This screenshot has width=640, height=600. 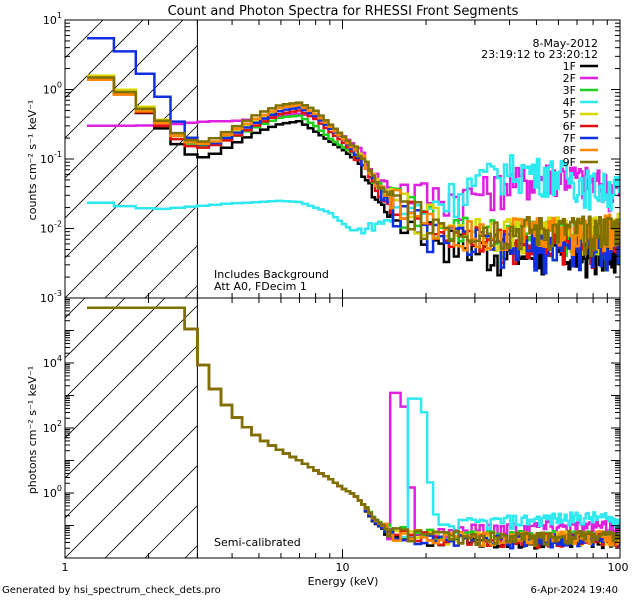 What do you see at coordinates (52, 19) in the screenshot?
I see `y-tick-label: 10¹` at bounding box center [52, 19].